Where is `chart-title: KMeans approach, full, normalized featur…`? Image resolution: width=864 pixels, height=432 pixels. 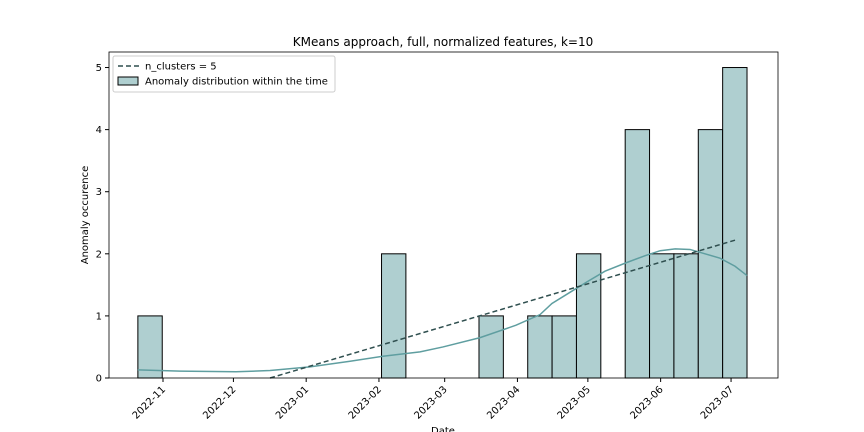 chart-title: KMeans approach, full, normalized featur… is located at coordinates (443, 42).